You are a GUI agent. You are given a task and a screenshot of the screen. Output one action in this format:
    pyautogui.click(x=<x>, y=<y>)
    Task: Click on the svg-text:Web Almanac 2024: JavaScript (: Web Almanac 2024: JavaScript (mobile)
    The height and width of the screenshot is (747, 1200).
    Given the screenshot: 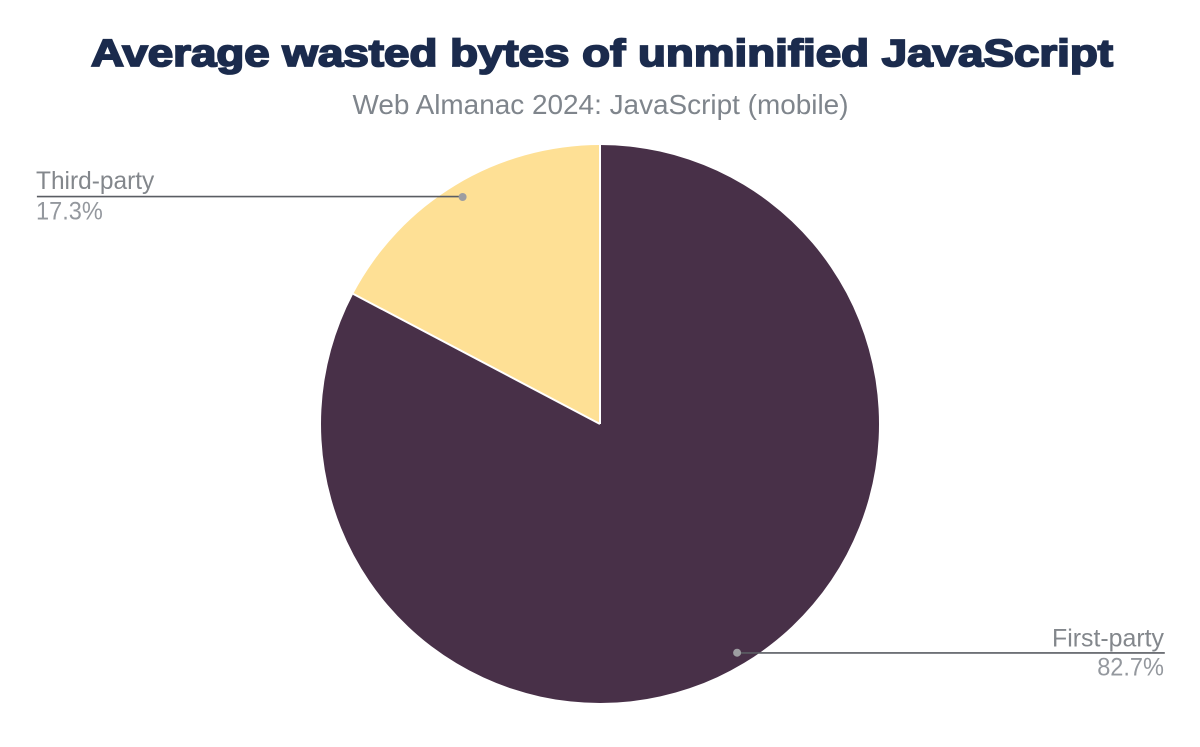 What is the action you would take?
    pyautogui.click(x=601, y=104)
    